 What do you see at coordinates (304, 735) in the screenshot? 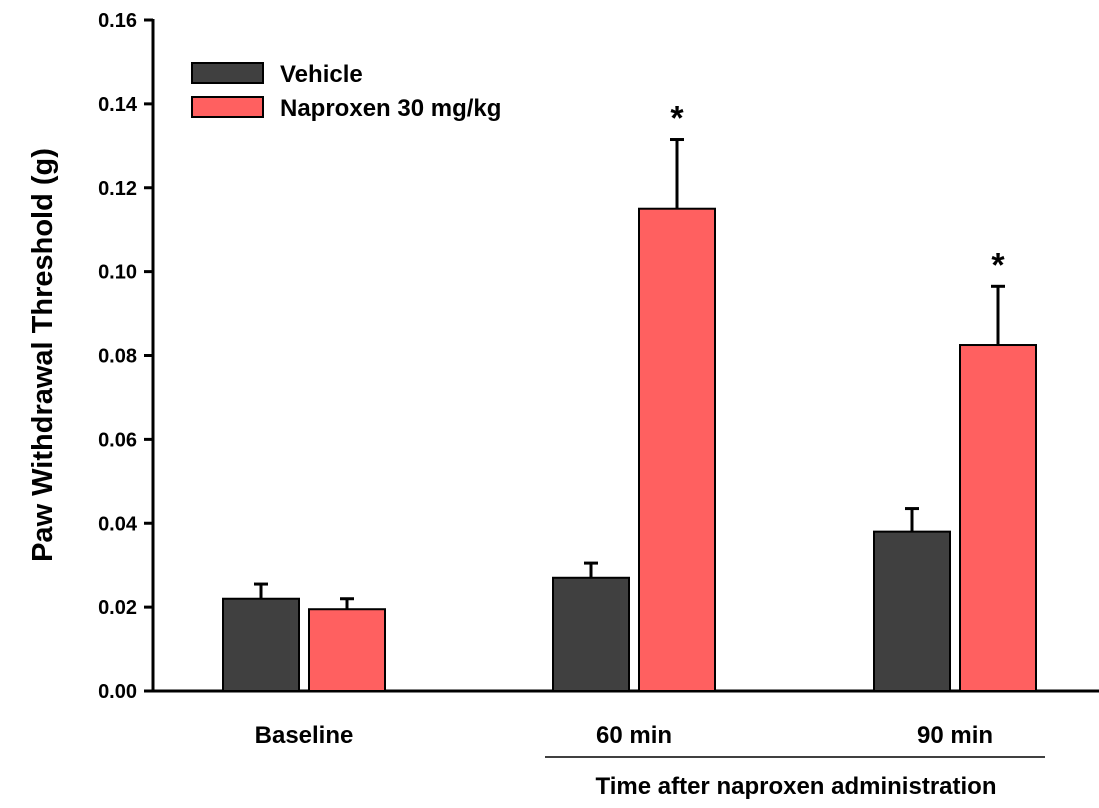
I see `x-tick-label: Baseline` at bounding box center [304, 735].